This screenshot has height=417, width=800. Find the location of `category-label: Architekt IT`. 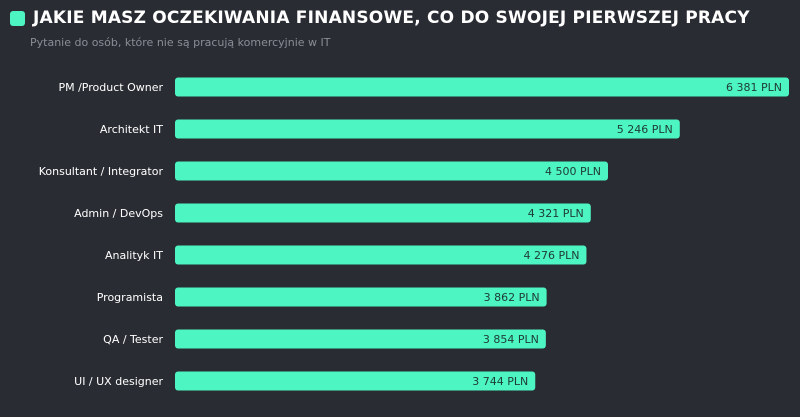

category-label: Architekt IT is located at coordinates (131, 129).